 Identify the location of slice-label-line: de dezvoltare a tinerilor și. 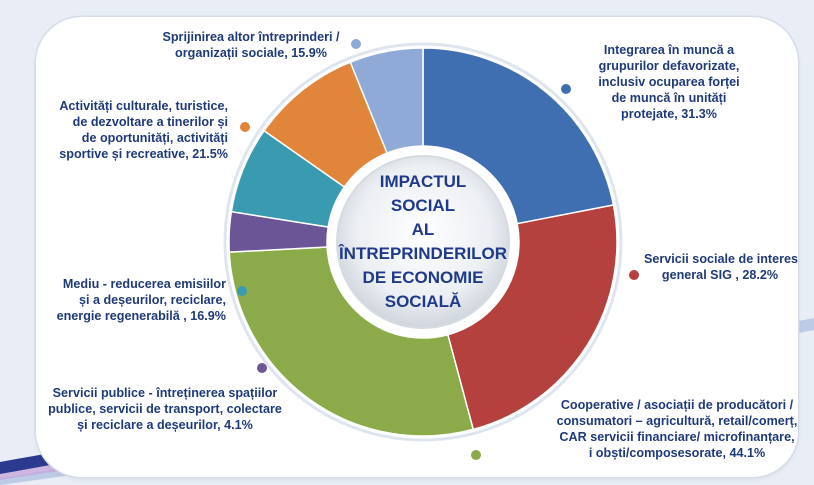
(150, 122).